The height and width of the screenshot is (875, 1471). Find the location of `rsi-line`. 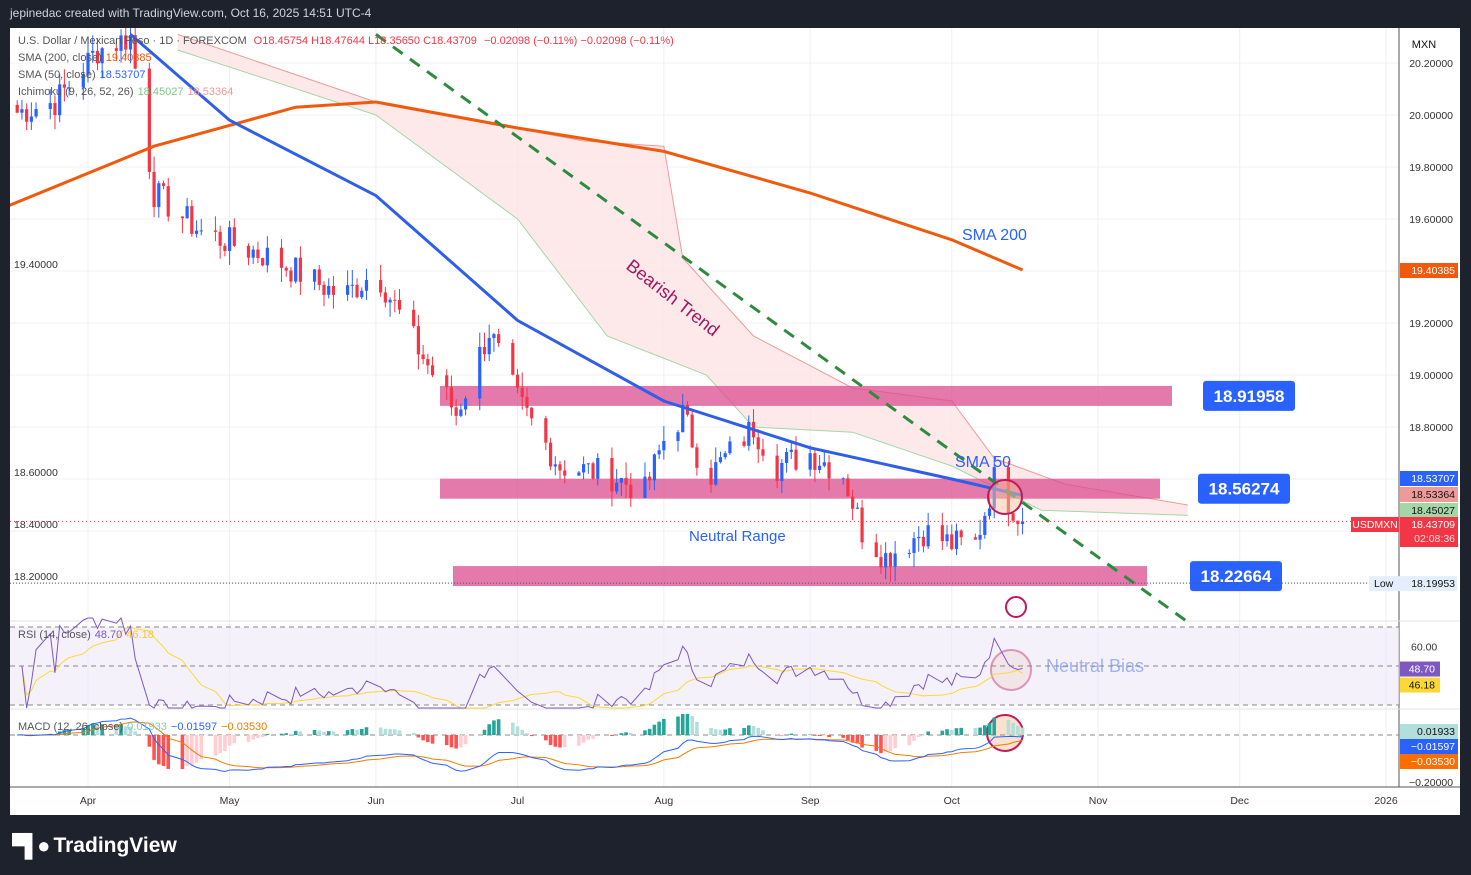

rsi-line is located at coordinates (522, 663).